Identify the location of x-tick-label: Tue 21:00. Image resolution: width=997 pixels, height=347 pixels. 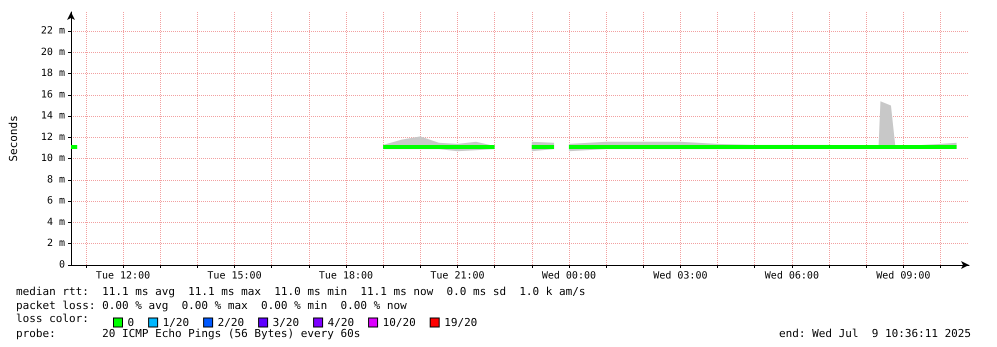
(457, 276).